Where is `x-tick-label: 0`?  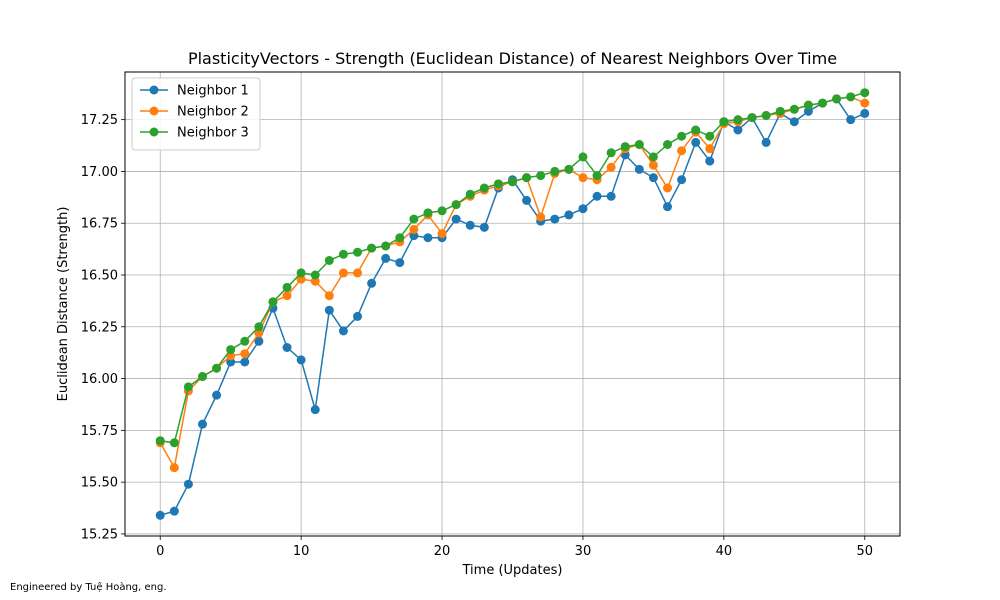 x-tick-label: 0 is located at coordinates (160, 551).